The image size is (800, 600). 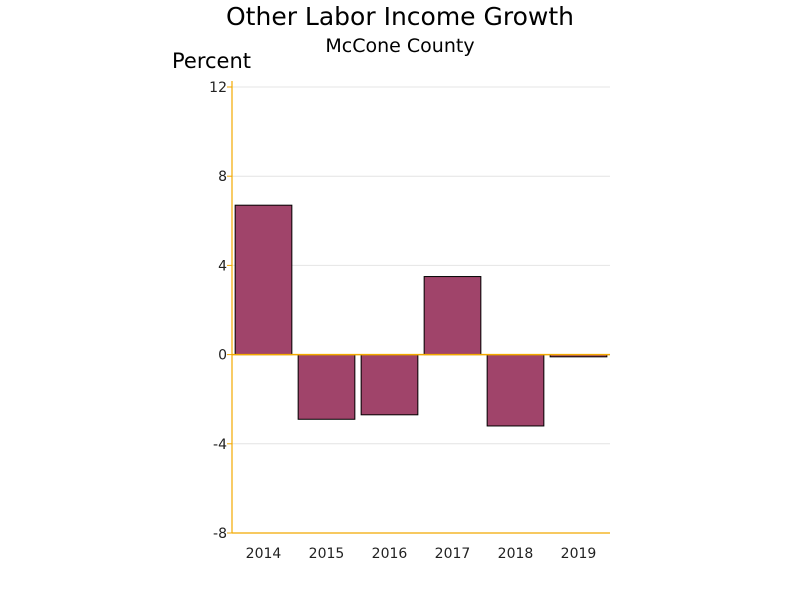 I want to click on chart-title: Other Labor Income Growth, so click(x=400, y=16).